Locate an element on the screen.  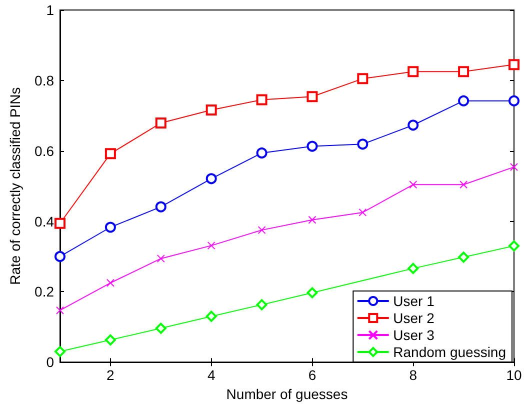
x-tick-label: 2 is located at coordinates (110, 375).